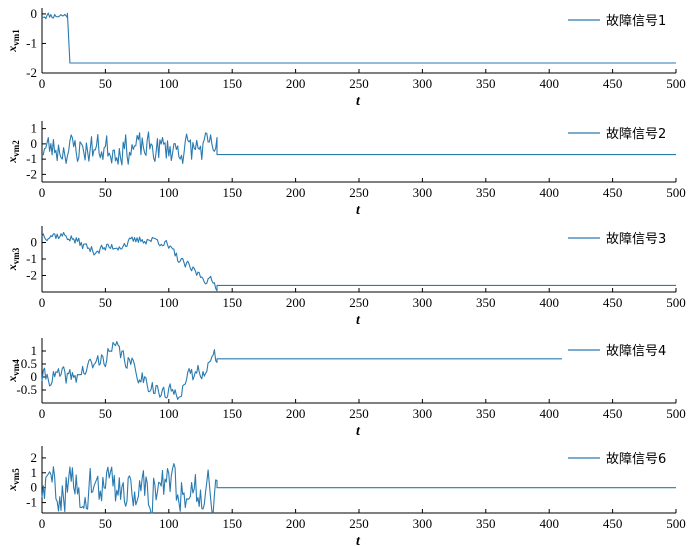 Image resolution: width=700 pixels, height=546 pixels. I want to click on y-axis-label: xvm5, so click(13, 480).